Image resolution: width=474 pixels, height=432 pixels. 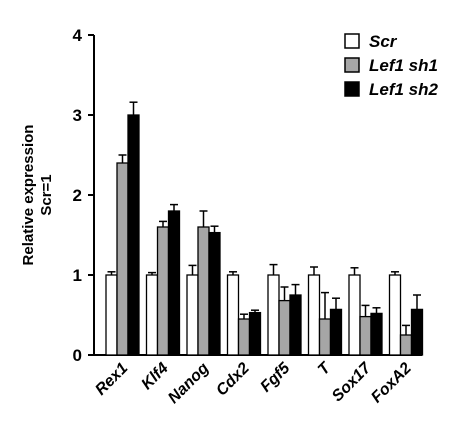 I want to click on x-tick-label: FoxA2, so click(x=391, y=383).